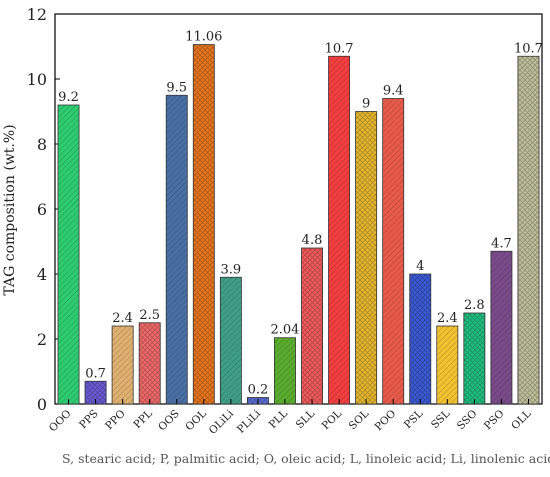 The image size is (550, 477). What do you see at coordinates (249, 421) in the screenshot?
I see `x-tick-label: PLiLi` at bounding box center [249, 421].